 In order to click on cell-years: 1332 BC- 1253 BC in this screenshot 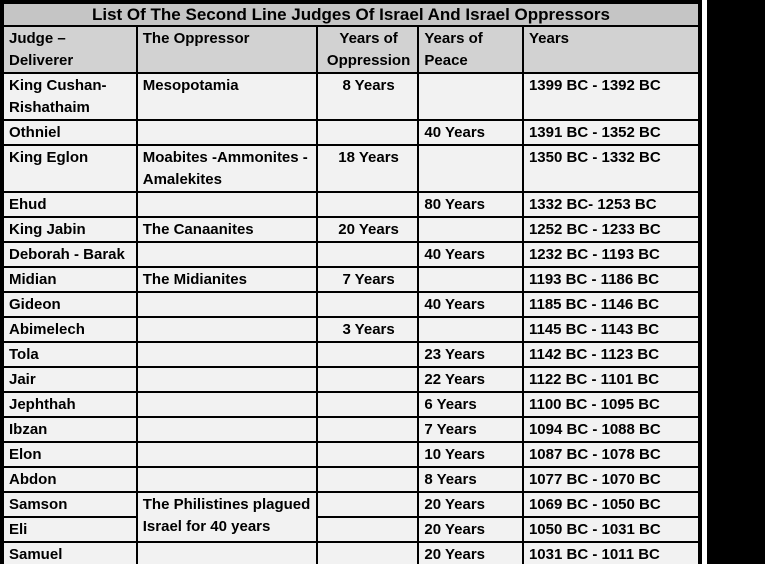, I will do `click(611, 204)`.